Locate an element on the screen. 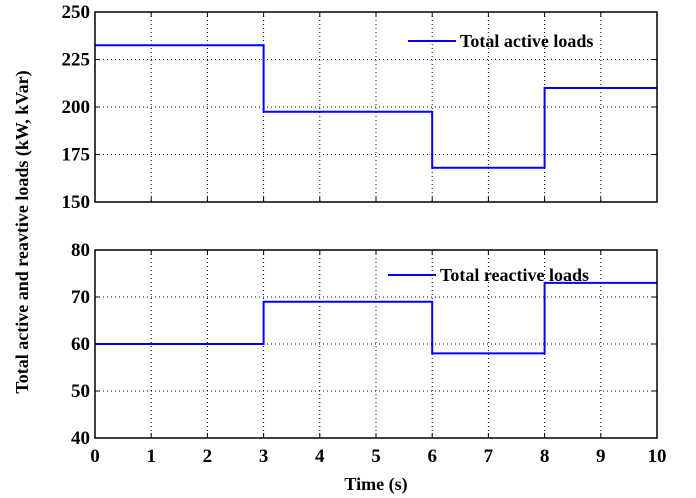  x-tick-label: 1 is located at coordinates (151, 456).